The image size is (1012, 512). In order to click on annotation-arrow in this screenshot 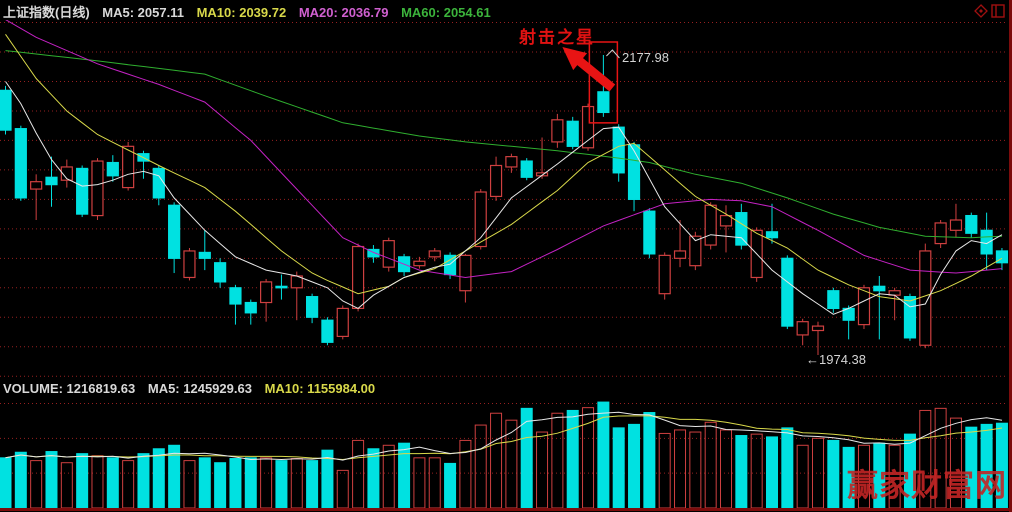, I will do `click(589, 69)`.